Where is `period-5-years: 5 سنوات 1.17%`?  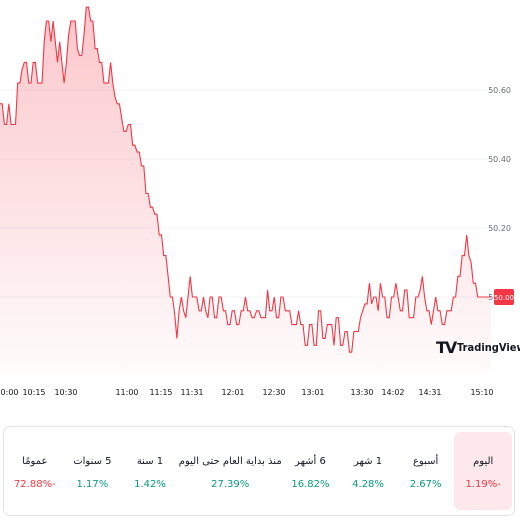 period-5-years: 5 سنوات 1.17% is located at coordinates (93, 471).